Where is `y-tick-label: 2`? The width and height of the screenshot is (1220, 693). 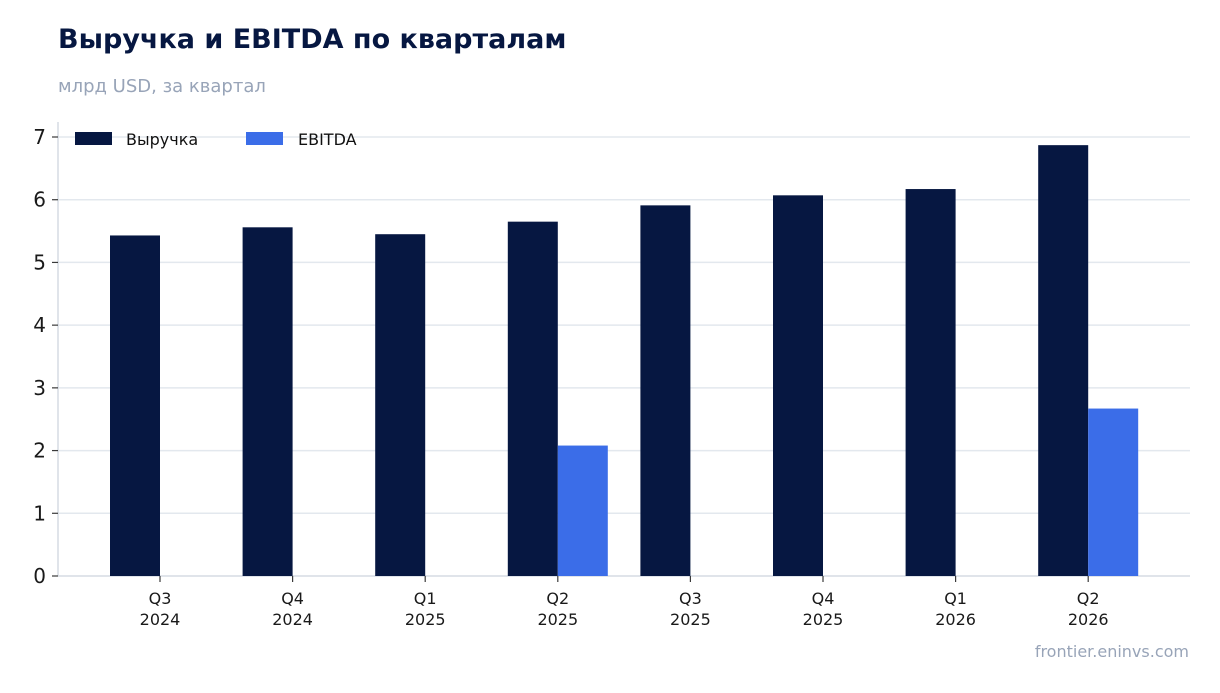 y-tick-label: 2 is located at coordinates (39, 451).